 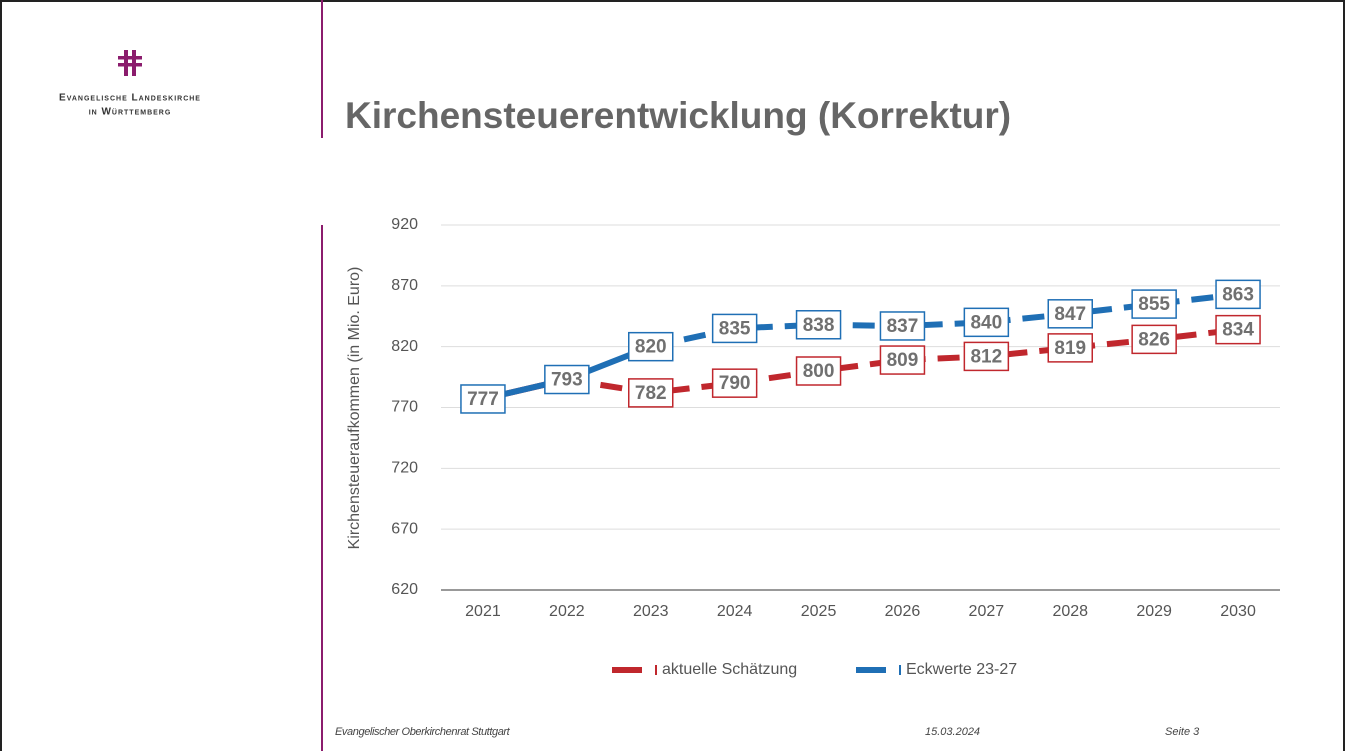 I want to click on value-label: 838, so click(x=819, y=325).